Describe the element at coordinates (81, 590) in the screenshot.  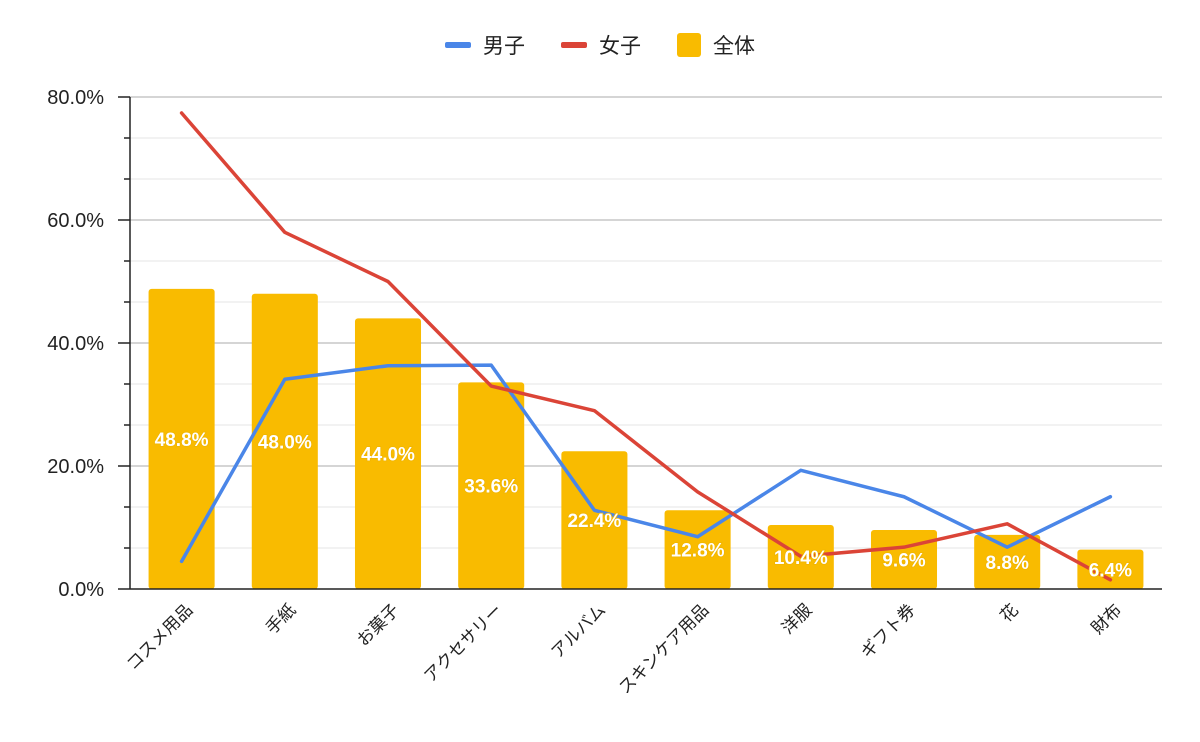
I see `y-tick-label: 0.0%` at that location.